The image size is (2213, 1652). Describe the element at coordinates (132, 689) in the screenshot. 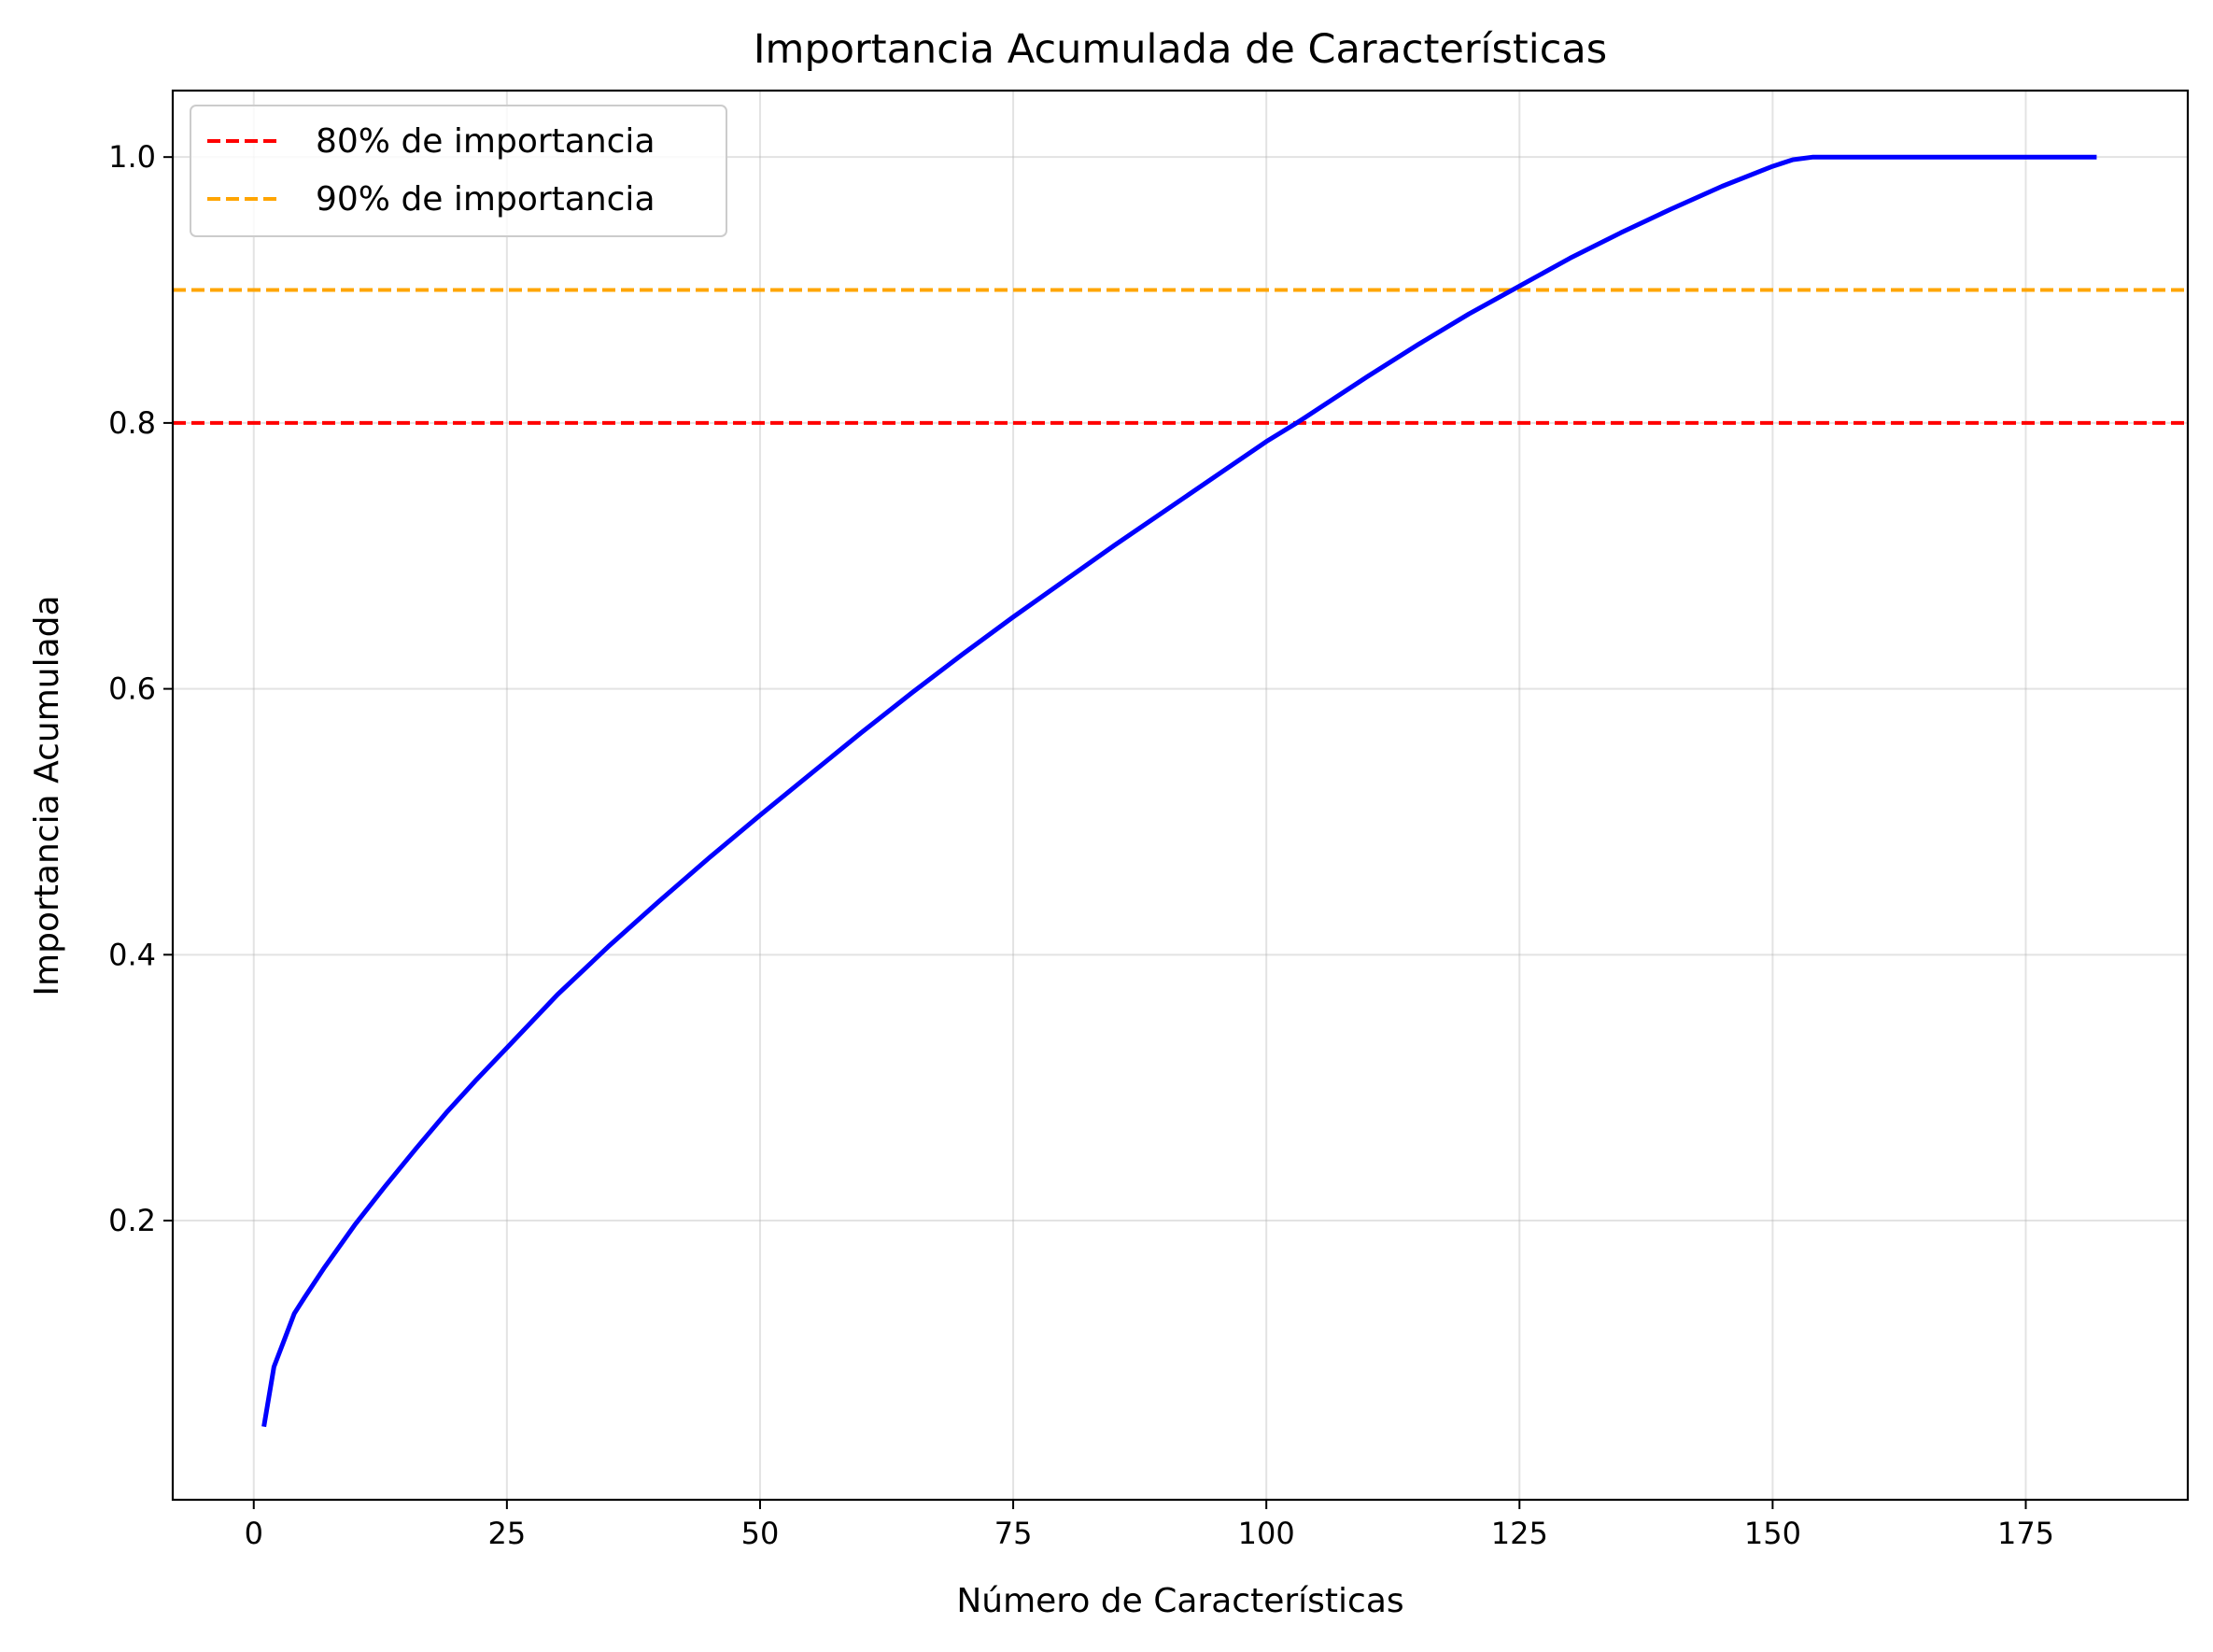

I see `y-tick-label: 0.6` at that location.